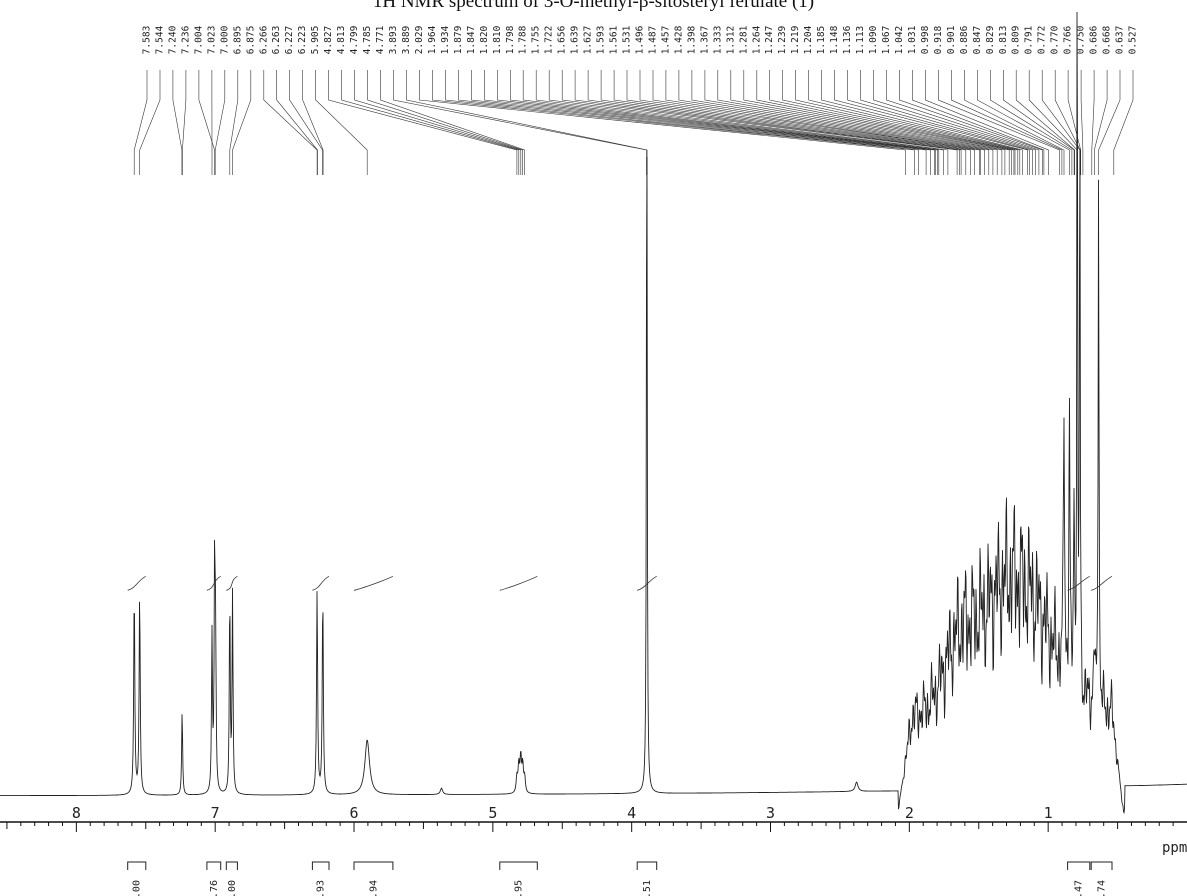 Image resolution: width=1187 pixels, height=896 pixels. I want to click on integral-value: 1.76, so click(214, 888).